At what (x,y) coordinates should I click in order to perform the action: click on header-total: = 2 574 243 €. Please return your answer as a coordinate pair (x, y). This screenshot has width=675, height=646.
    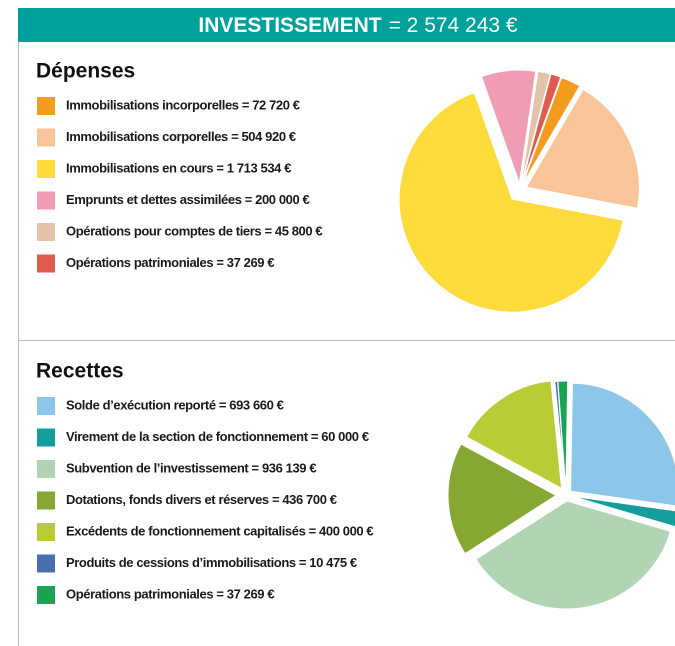
    Looking at the image, I should click on (453, 25).